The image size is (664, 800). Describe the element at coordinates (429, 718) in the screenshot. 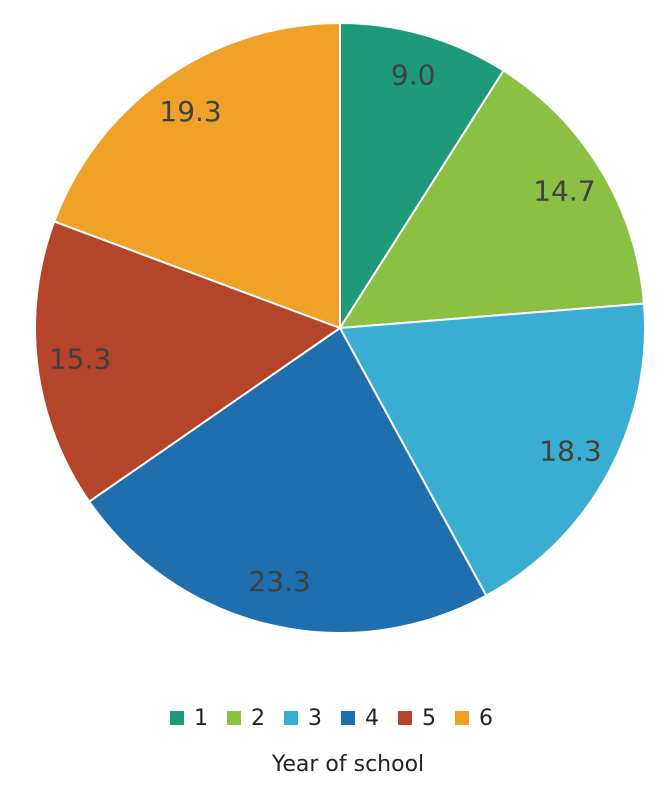

I see `legend-label: 5` at that location.